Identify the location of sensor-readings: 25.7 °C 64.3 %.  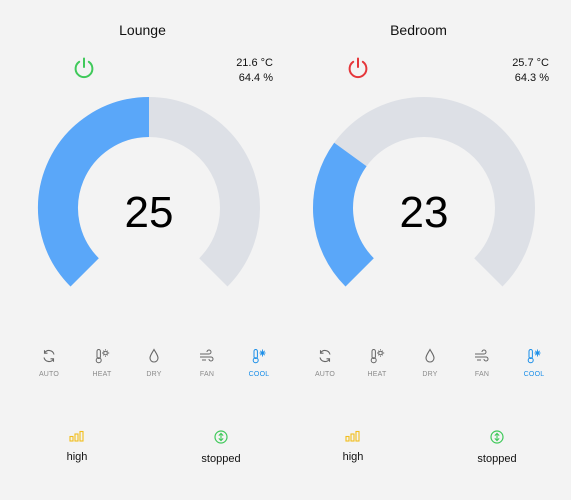
(530, 71).